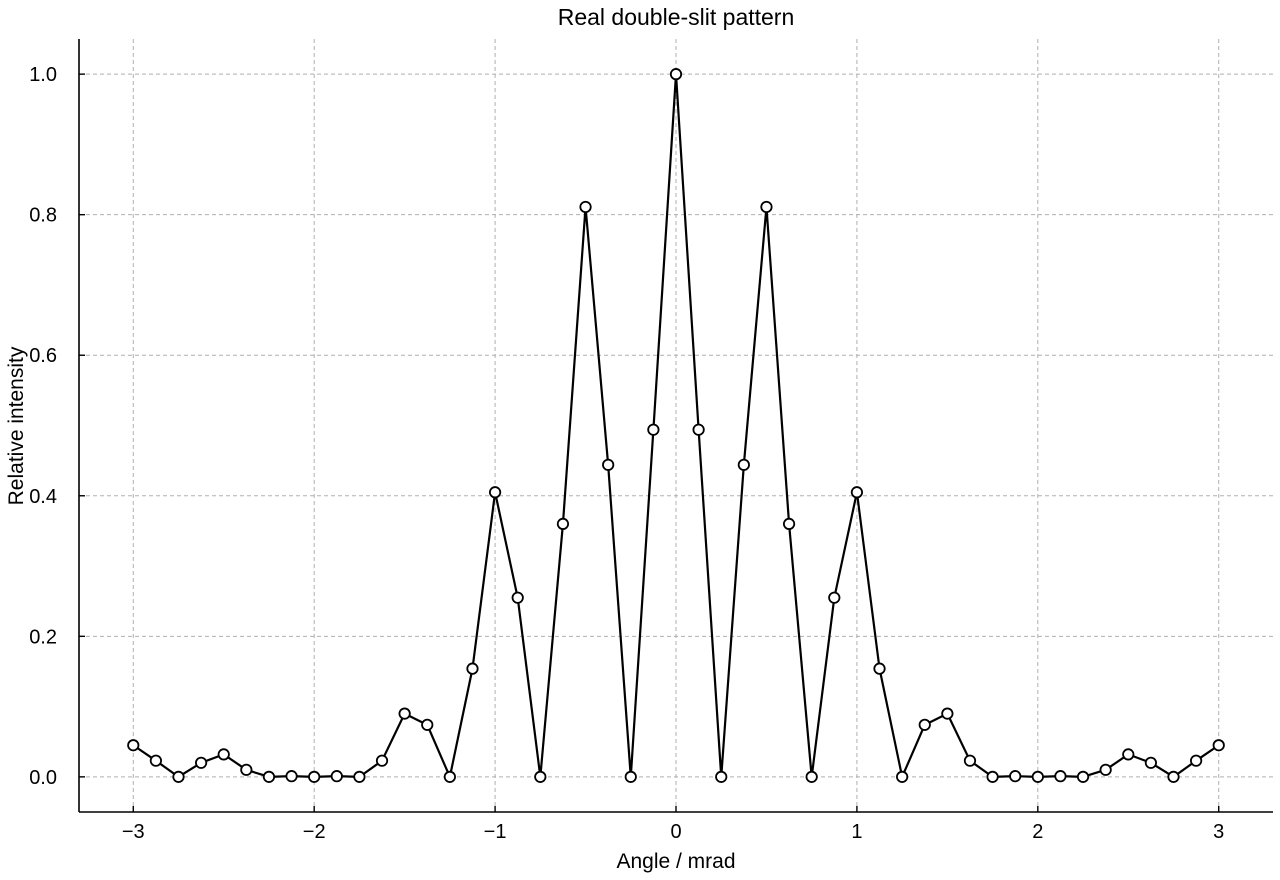 Image resolution: width=1280 pixels, height=880 pixels. I want to click on x-tick-label: 3, so click(1218, 832).